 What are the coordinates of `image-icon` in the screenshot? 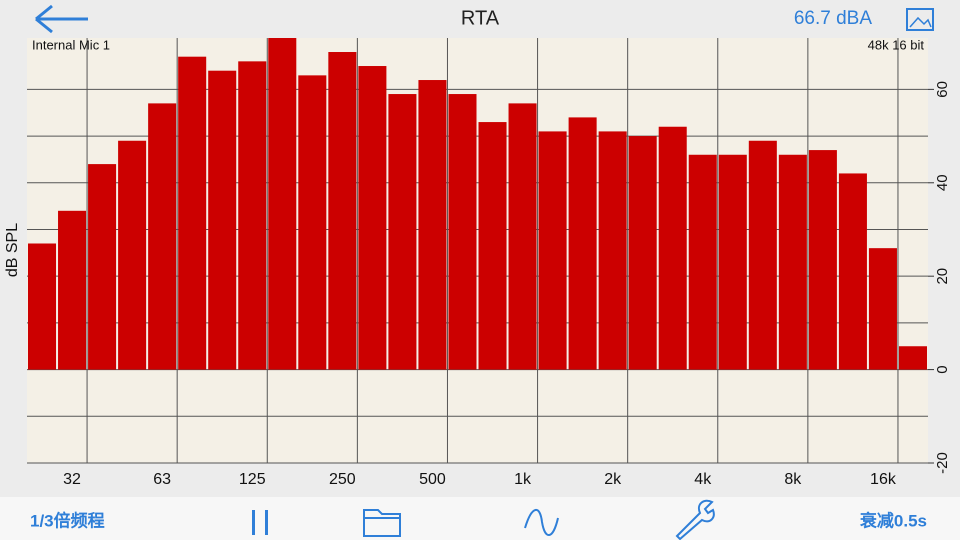 It's located at (920, 19).